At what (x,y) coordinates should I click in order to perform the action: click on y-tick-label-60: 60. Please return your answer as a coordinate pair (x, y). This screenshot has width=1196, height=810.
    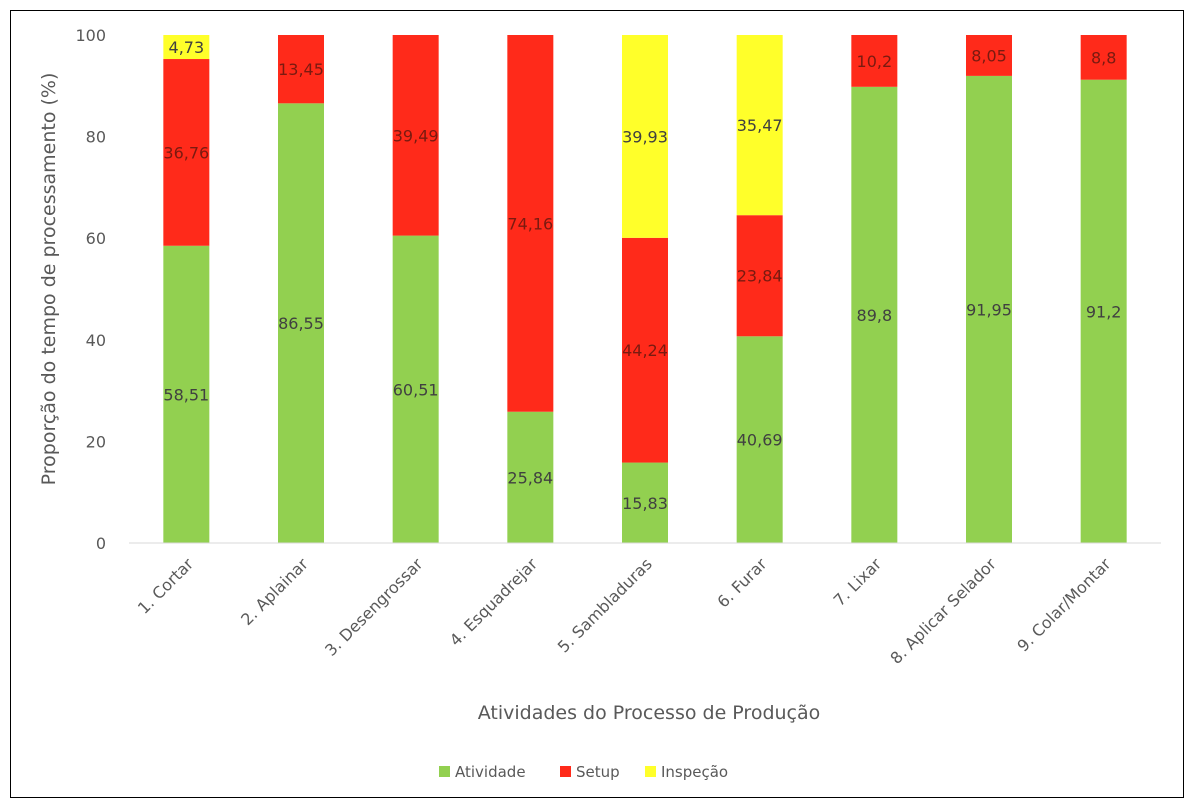
    Looking at the image, I should click on (96, 238).